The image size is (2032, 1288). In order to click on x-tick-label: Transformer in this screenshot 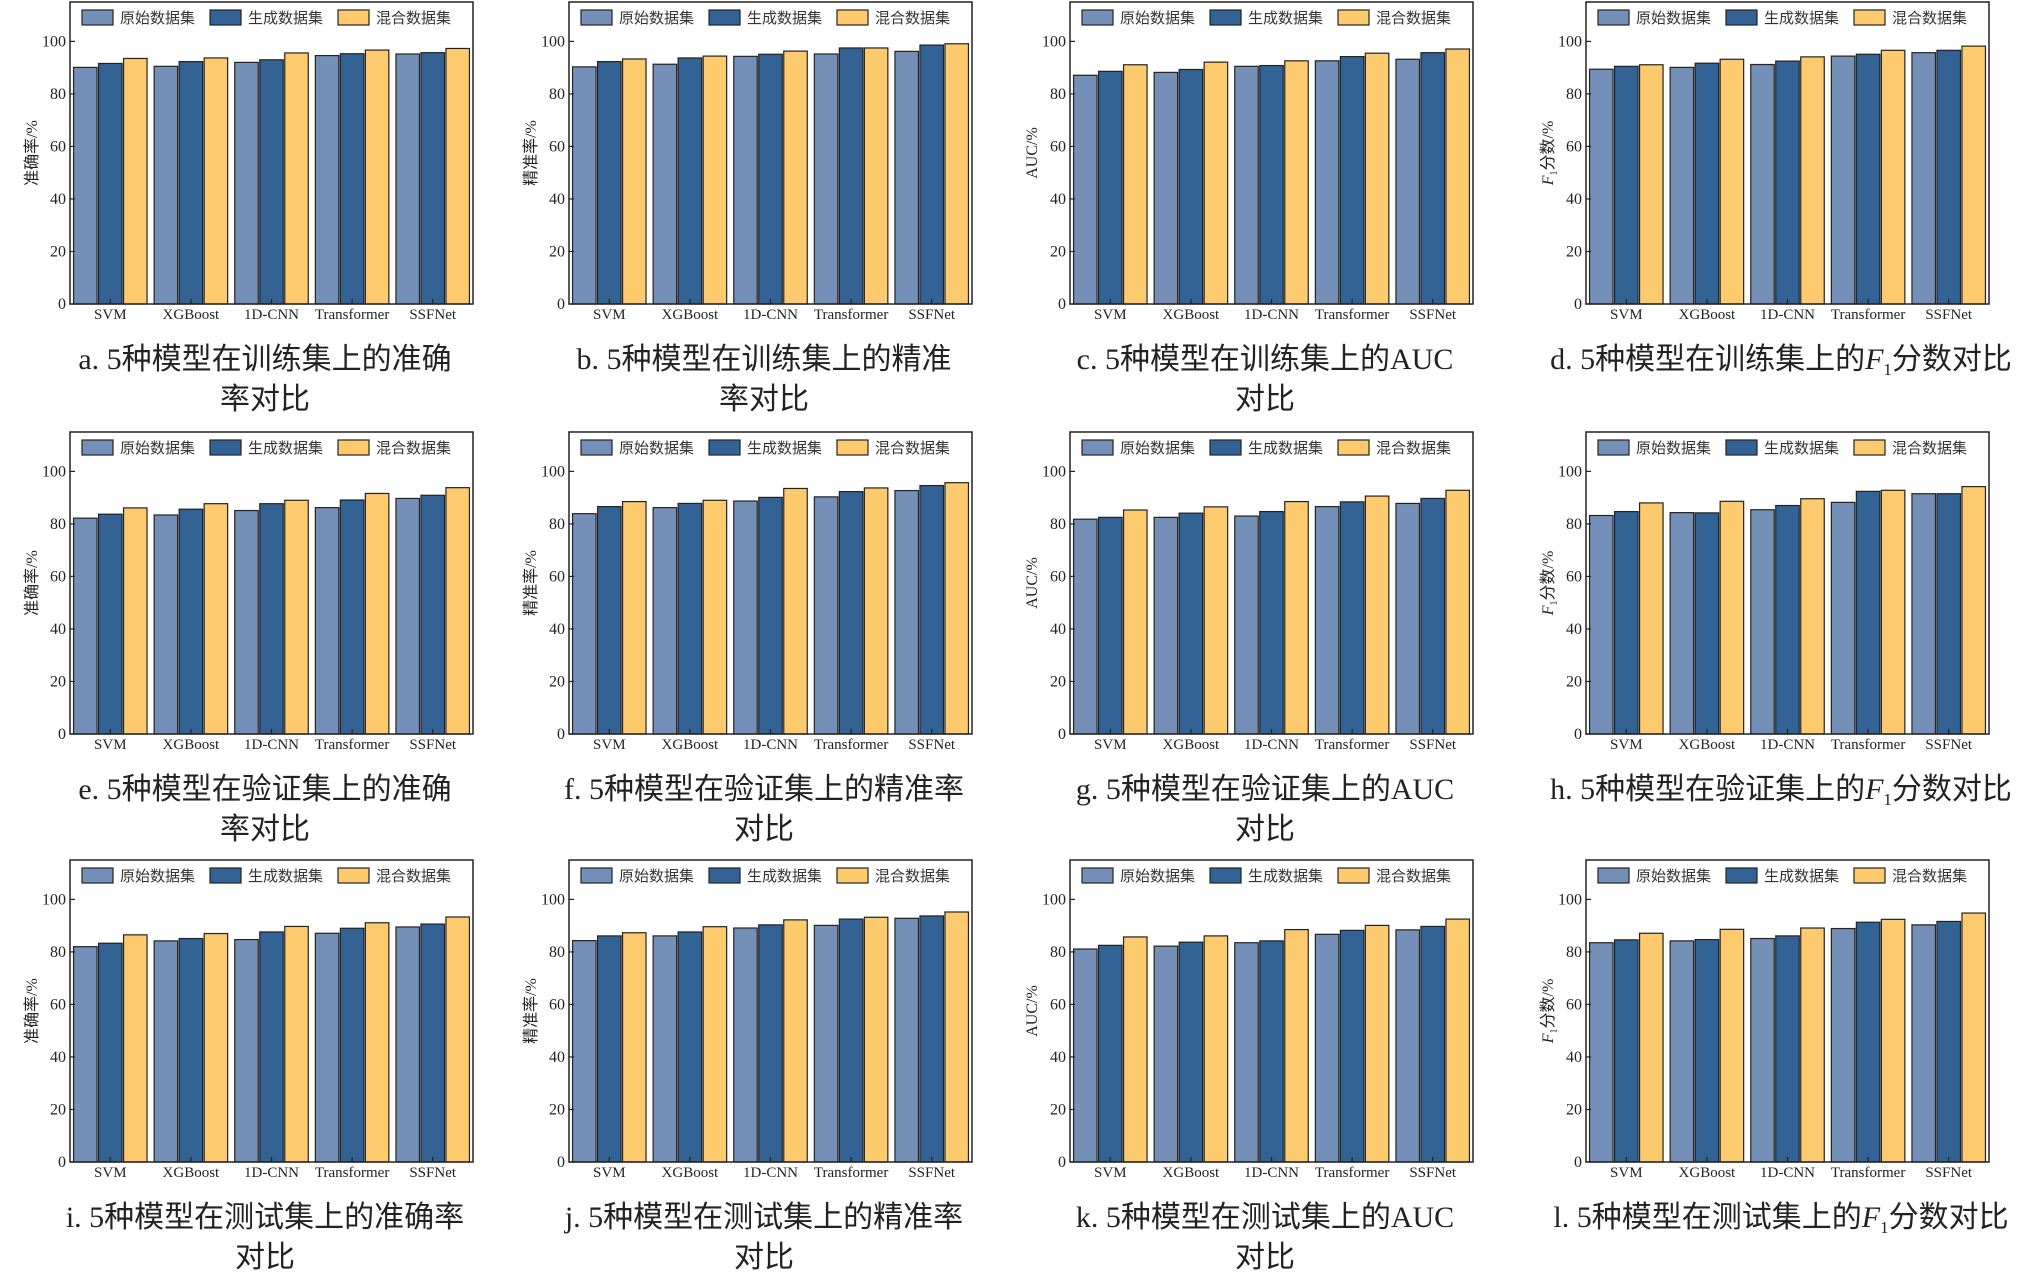, I will do `click(1868, 745)`.